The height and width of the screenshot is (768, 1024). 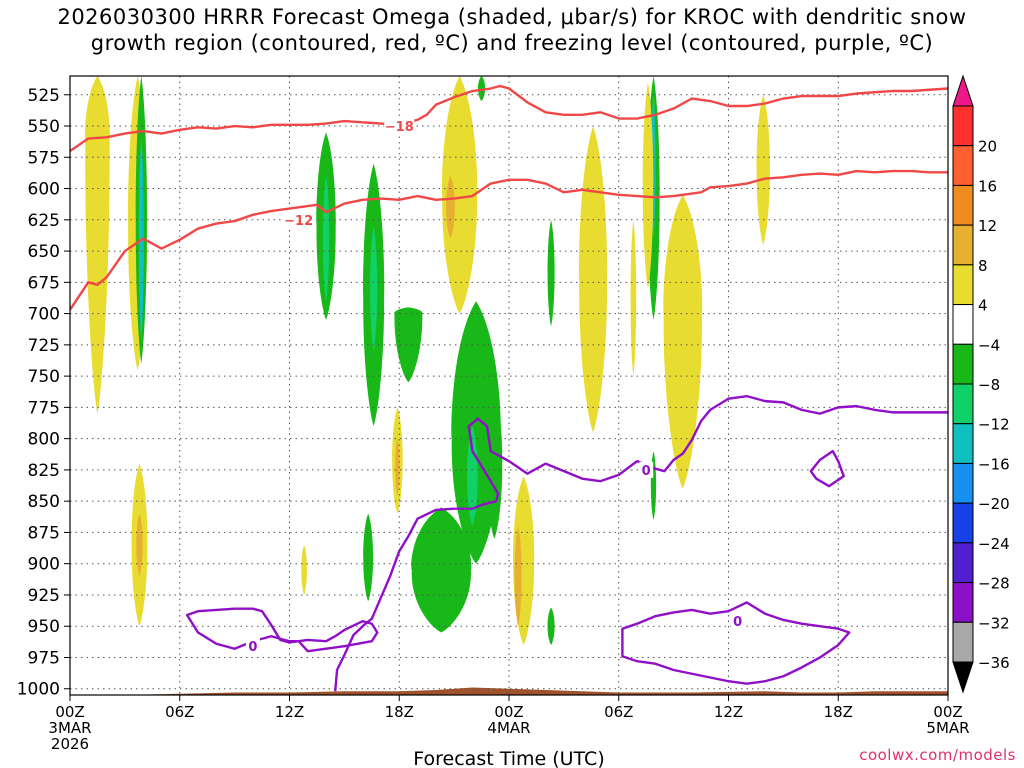 I want to click on y-tick-label: 775, so click(x=44, y=408).